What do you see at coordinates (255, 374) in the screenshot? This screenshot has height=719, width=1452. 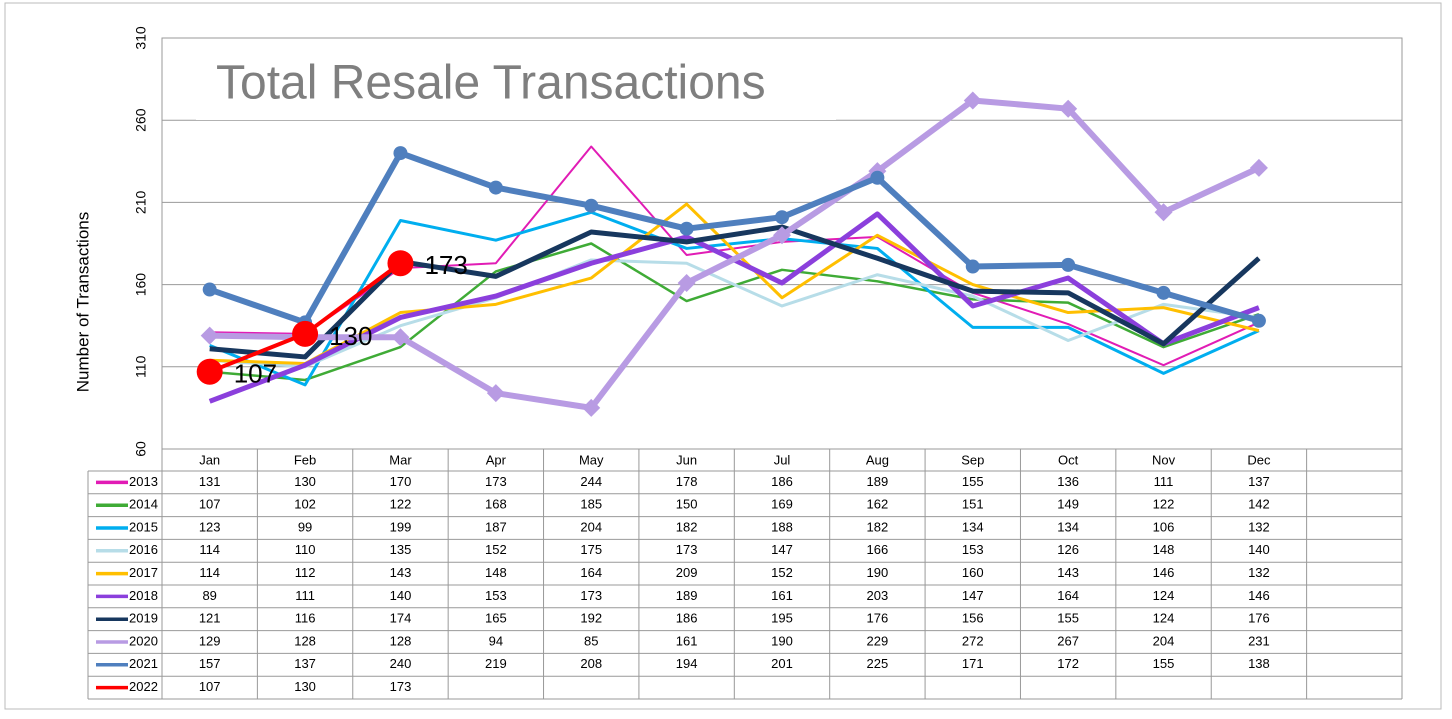 I see `data-label: 107` at bounding box center [255, 374].